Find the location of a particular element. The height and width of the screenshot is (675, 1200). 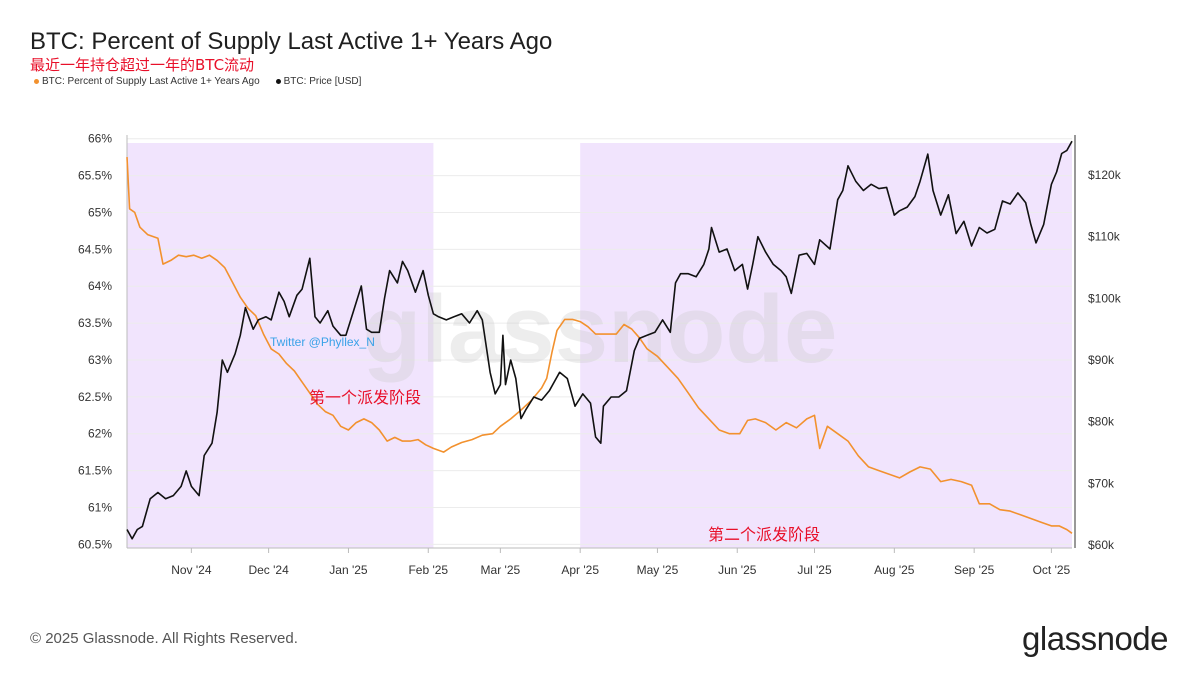

x-tick-label: Nov '24 is located at coordinates (191, 570).